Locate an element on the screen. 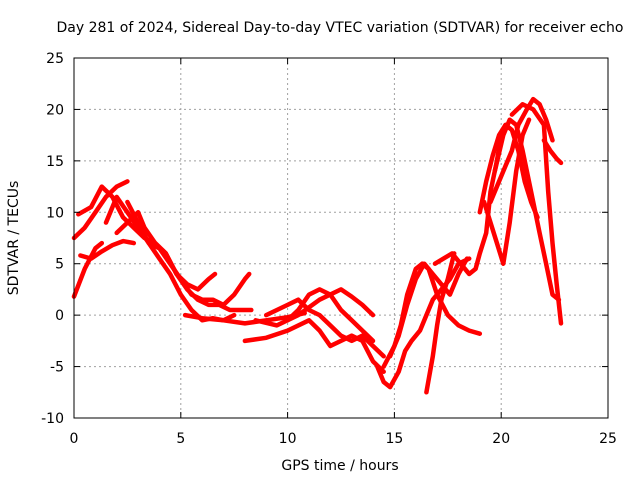 This screenshot has width=640, height=480. y-tick-label: 20 is located at coordinates (55, 110).